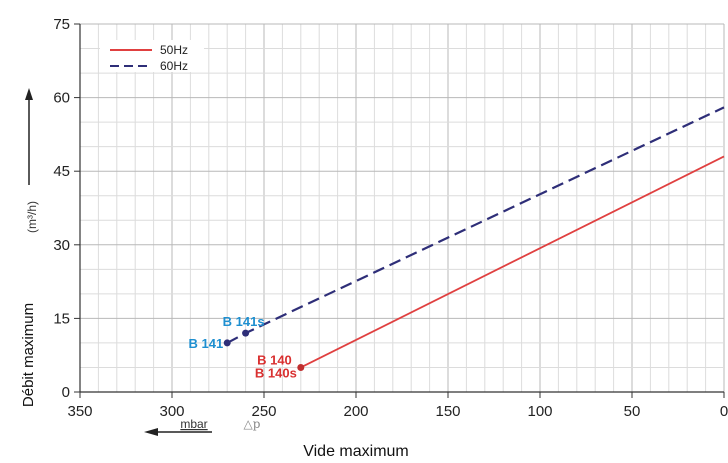 Image resolution: width=728 pixels, height=463 pixels. I want to click on x-axis-label: Vide maximum, so click(356, 451).